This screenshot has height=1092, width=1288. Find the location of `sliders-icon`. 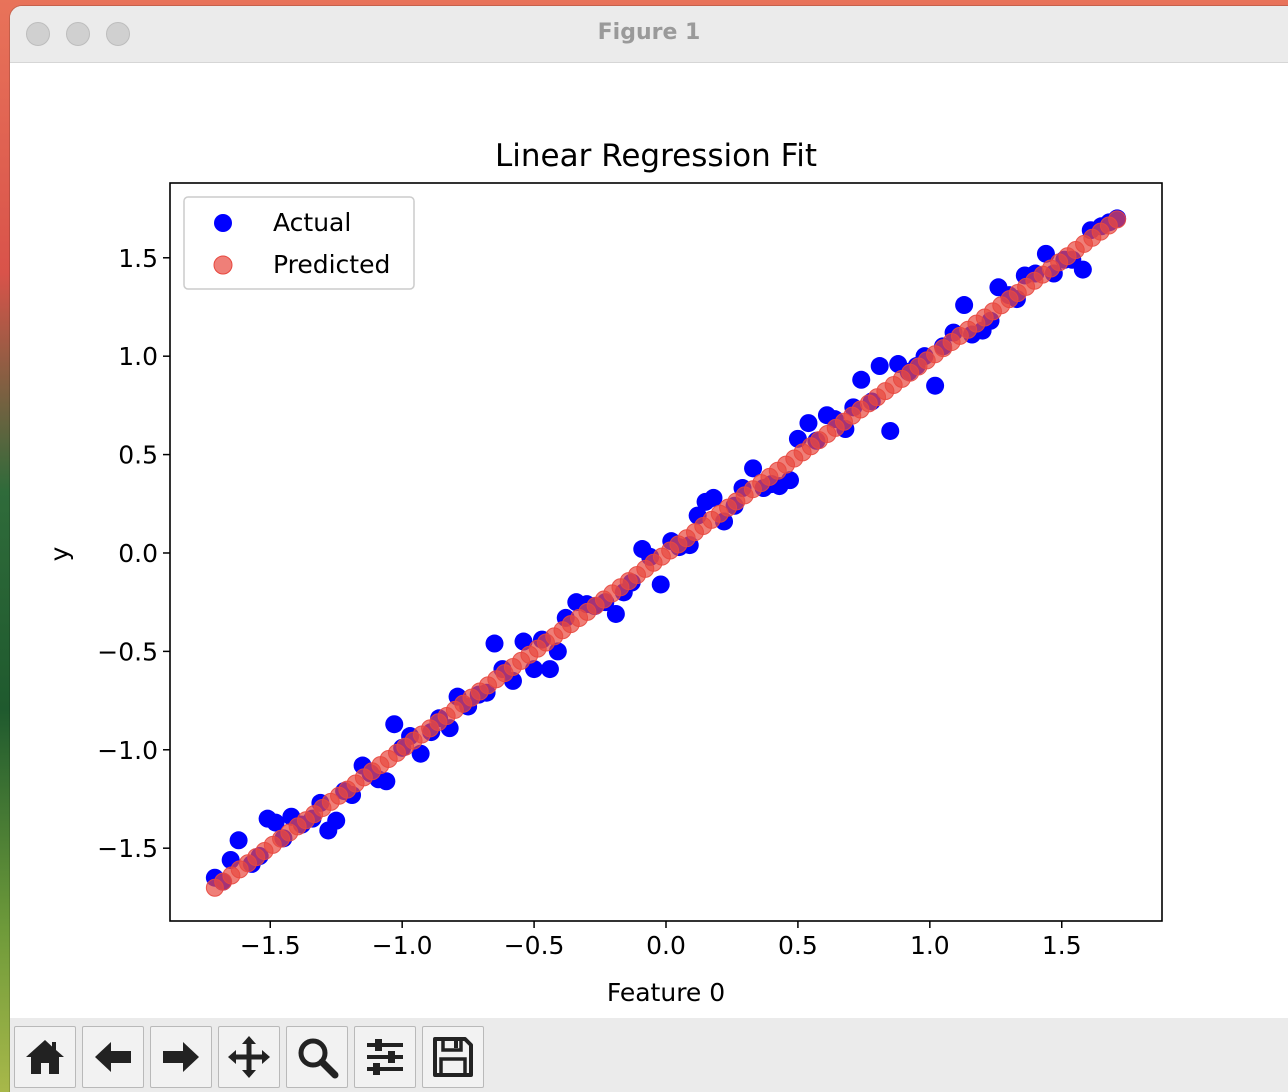

sliders-icon is located at coordinates (385, 1057).